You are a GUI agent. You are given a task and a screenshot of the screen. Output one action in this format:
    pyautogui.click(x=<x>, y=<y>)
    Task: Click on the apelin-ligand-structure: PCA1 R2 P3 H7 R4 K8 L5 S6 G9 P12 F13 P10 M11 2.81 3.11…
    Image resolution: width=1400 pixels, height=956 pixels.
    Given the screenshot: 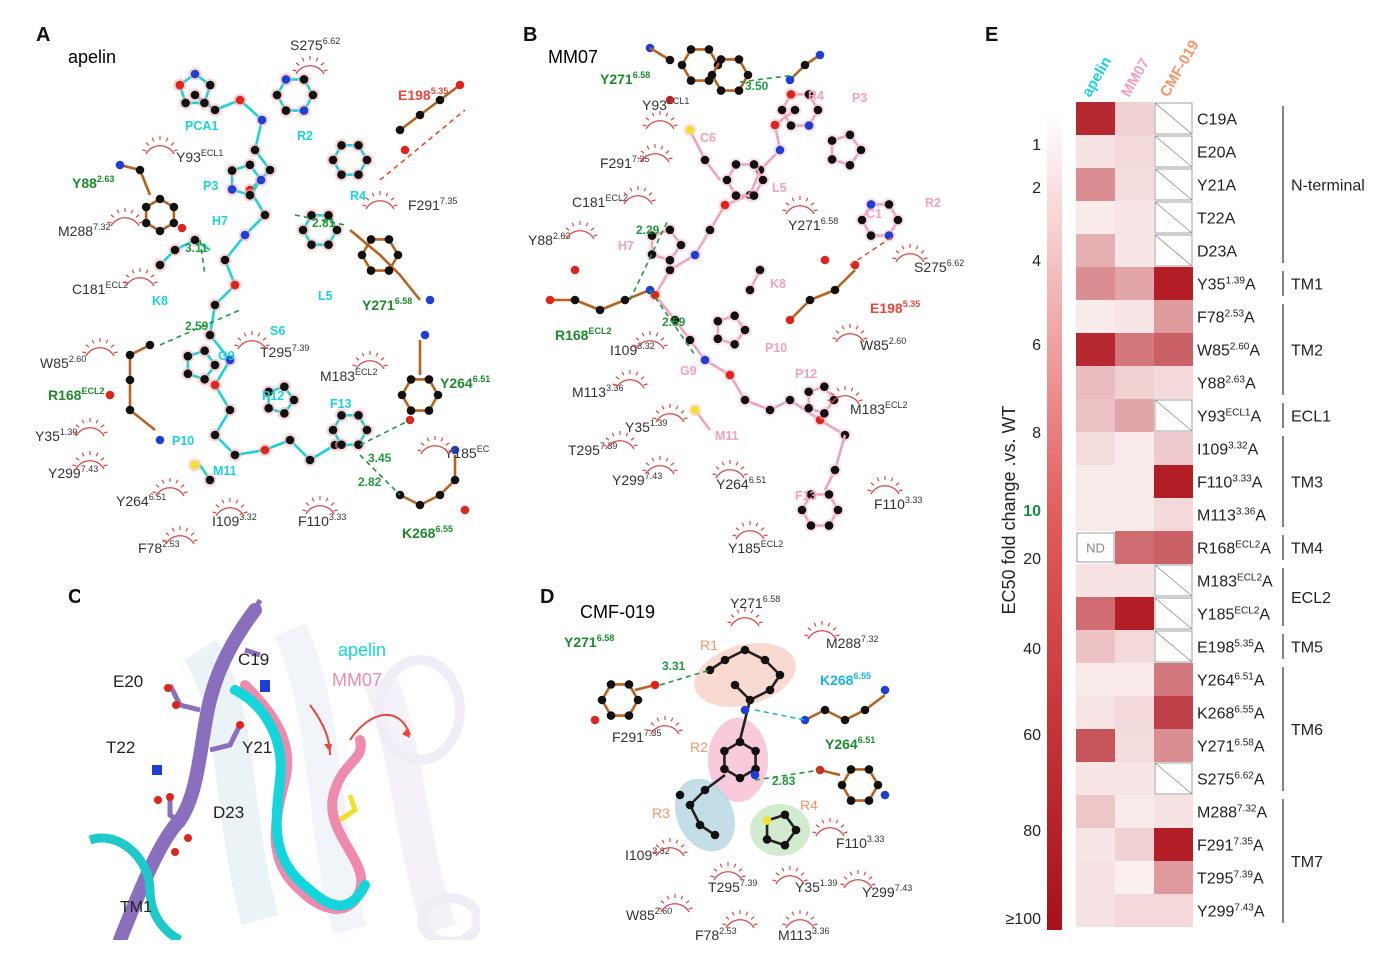 What is the action you would take?
    pyautogui.click(x=287, y=291)
    